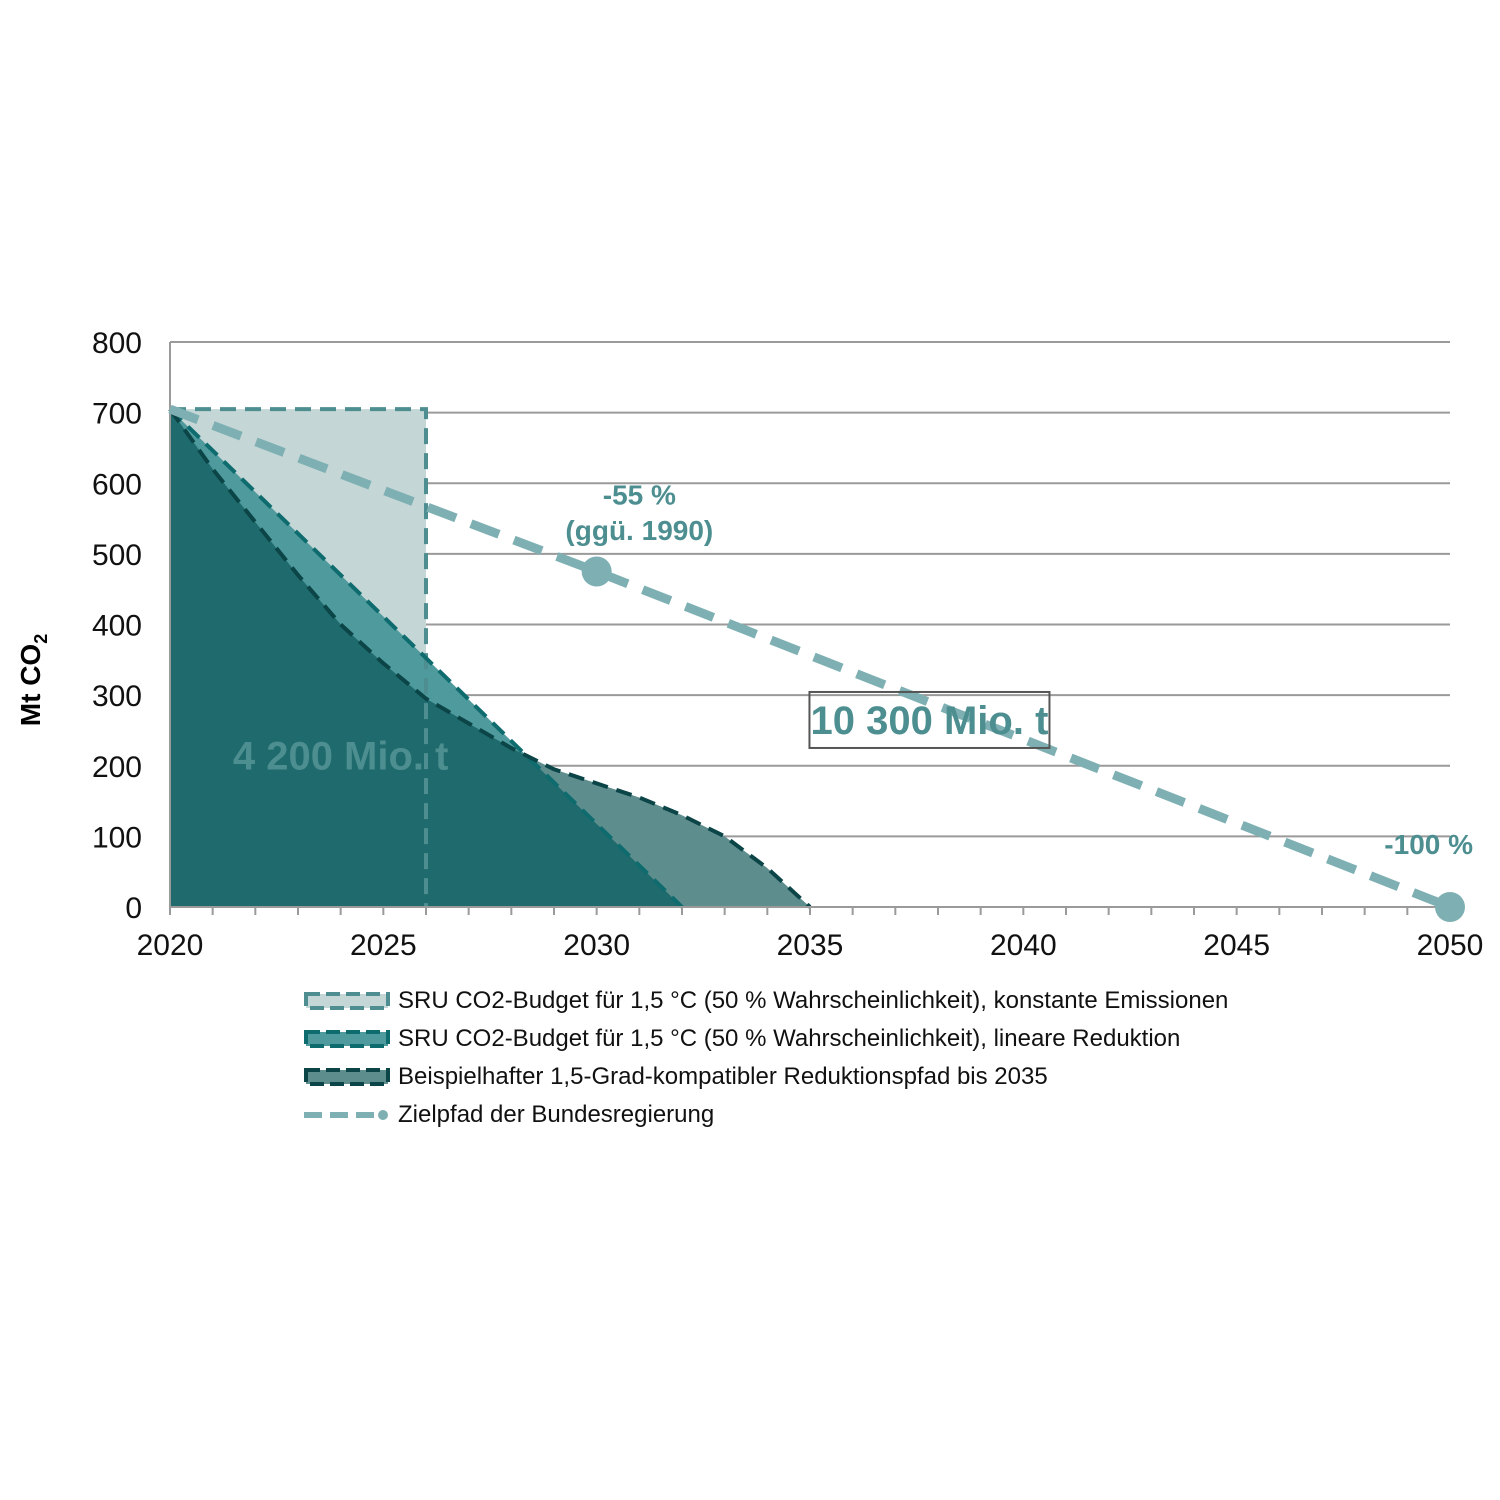 The height and width of the screenshot is (1500, 1500). What do you see at coordinates (133, 908) in the screenshot?
I see `y-tick-label: 0` at bounding box center [133, 908].